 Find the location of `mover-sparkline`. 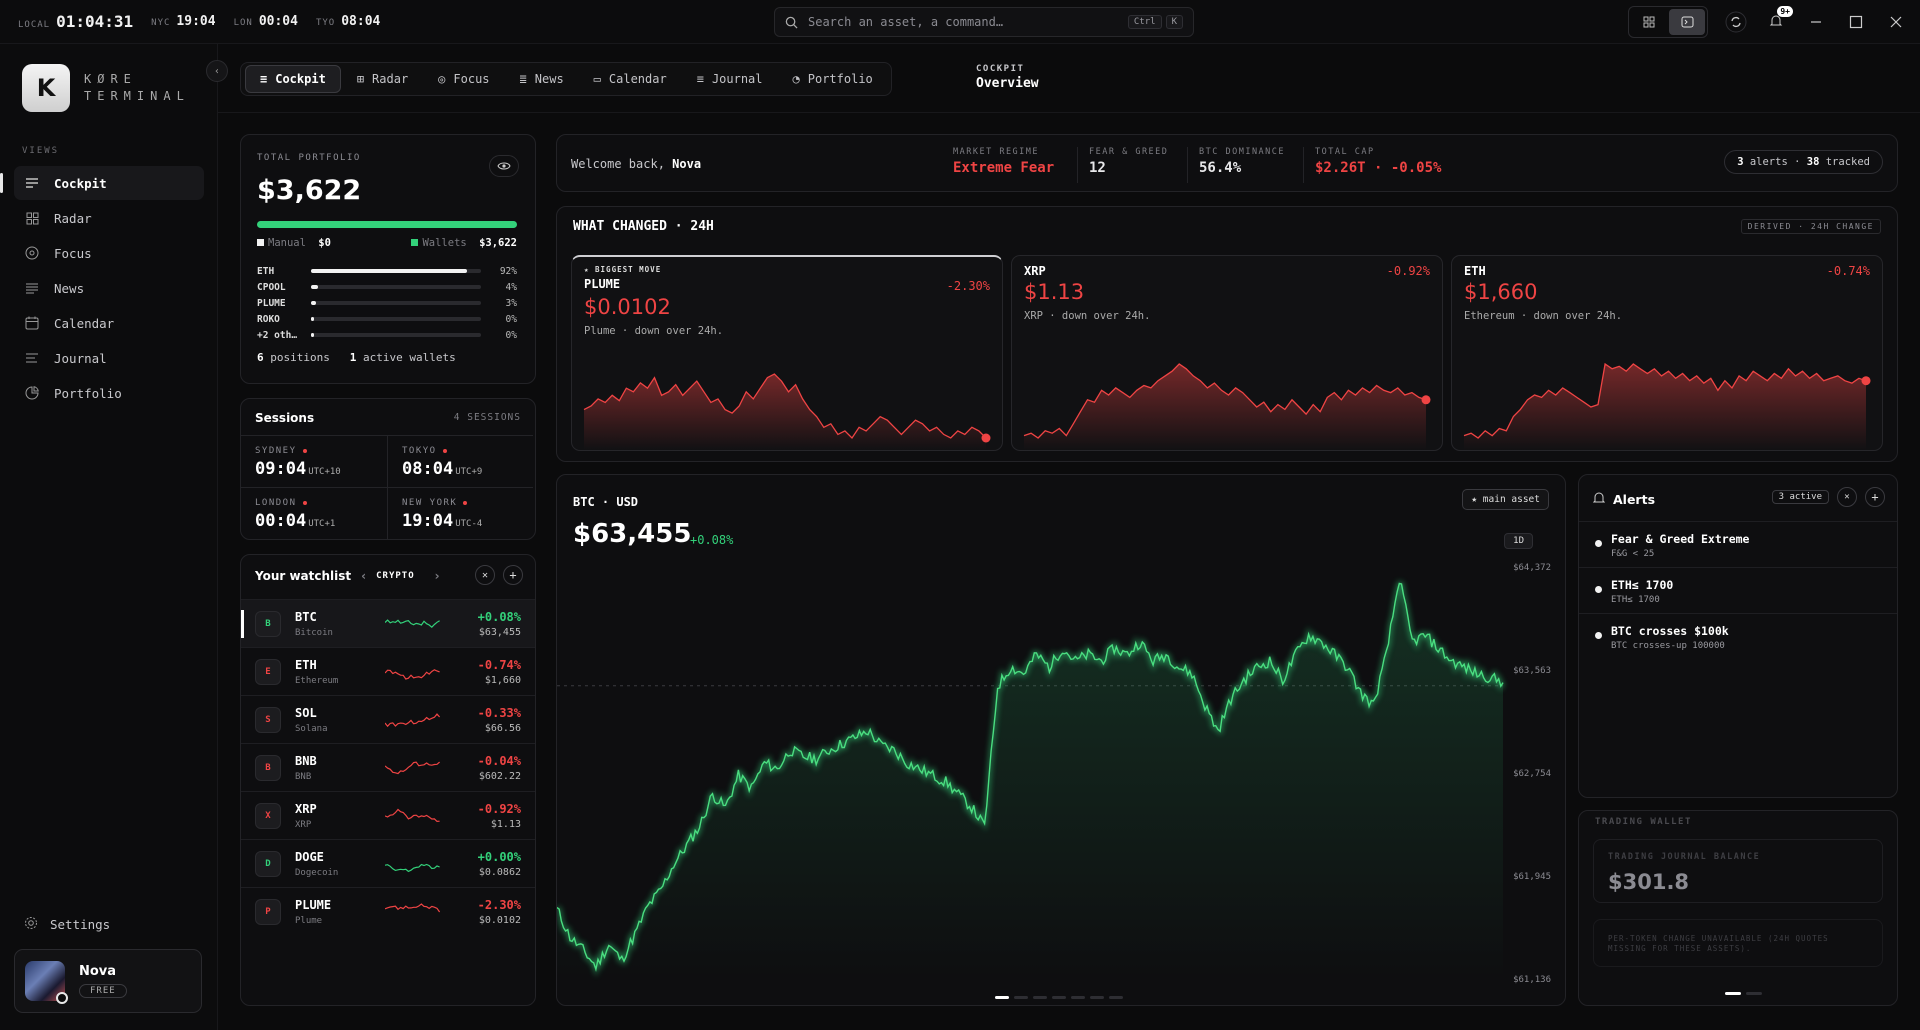

mover-sparkline is located at coordinates (1227, 406).